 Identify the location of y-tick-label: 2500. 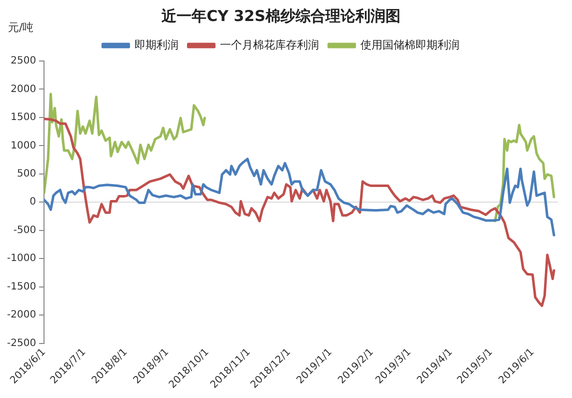
(23, 61).